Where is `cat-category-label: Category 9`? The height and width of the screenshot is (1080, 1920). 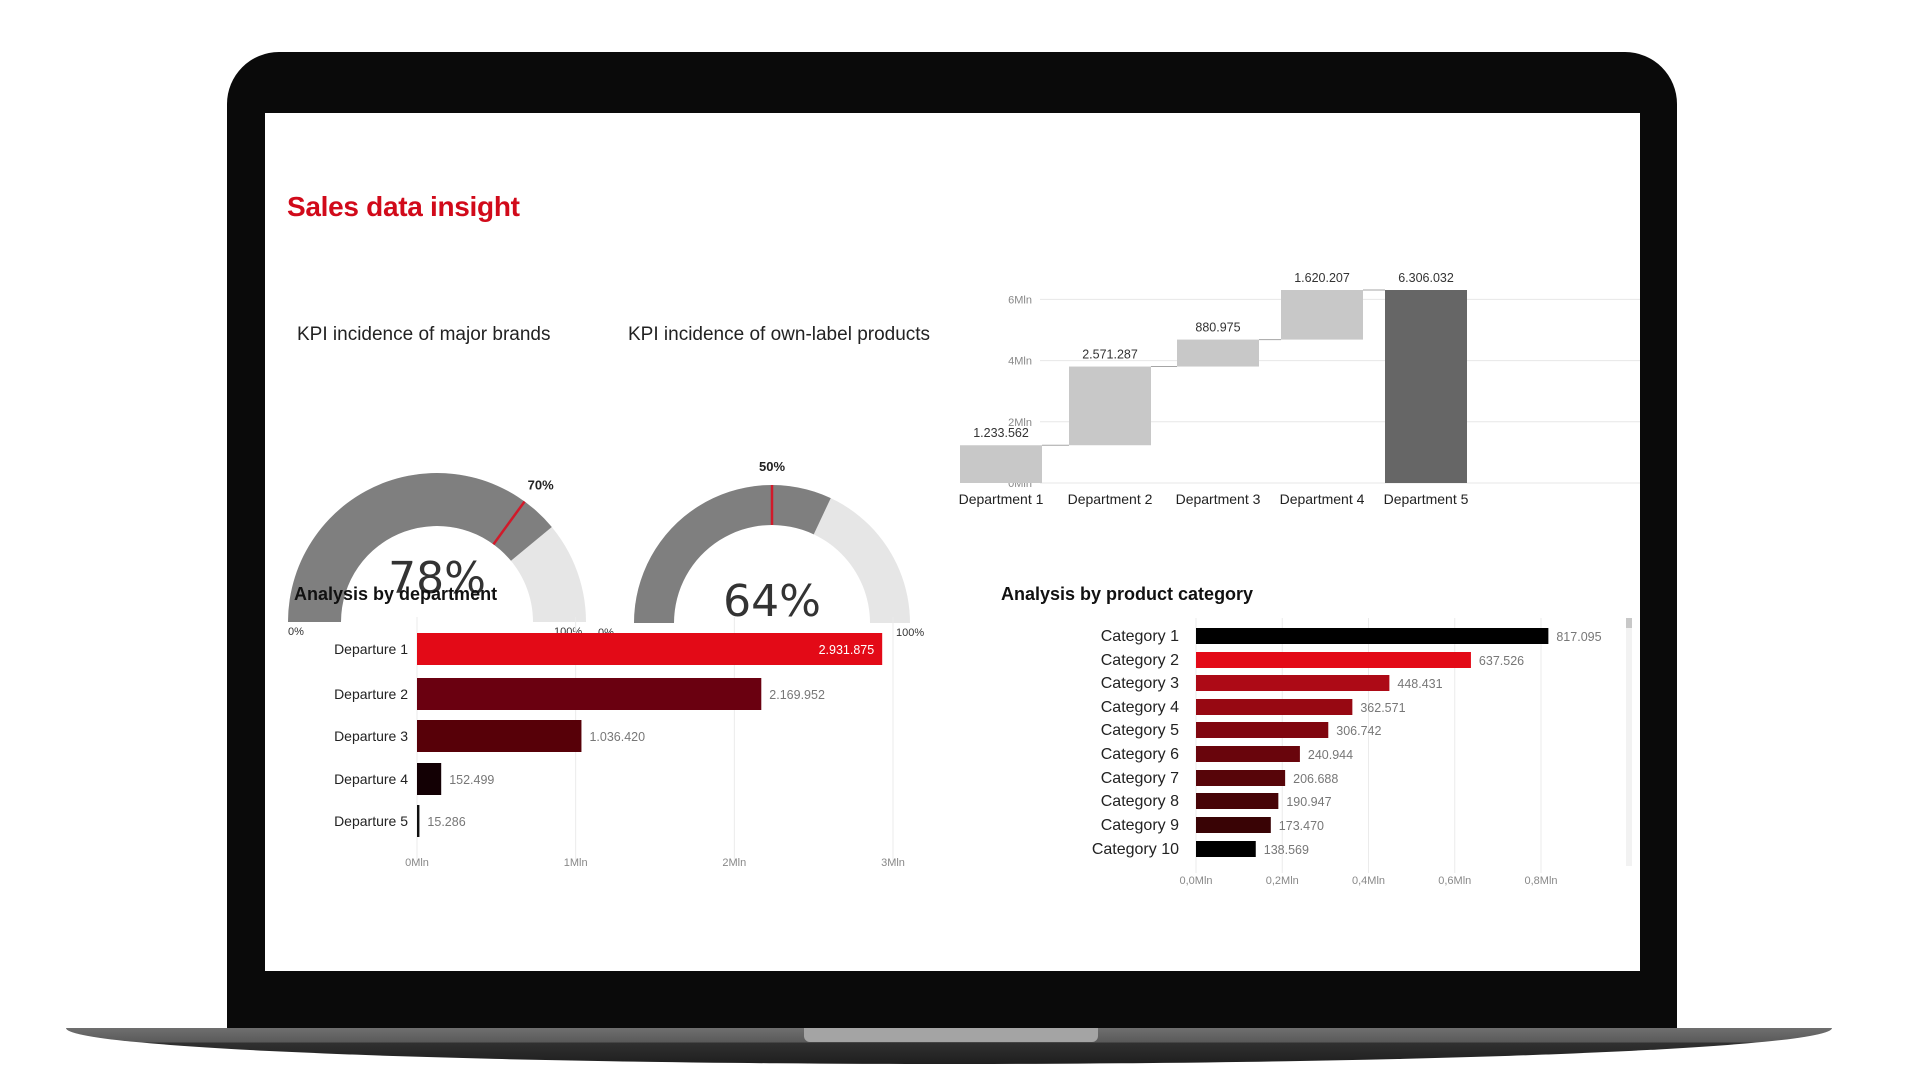
cat-category-label: Category 9 is located at coordinates (1140, 825).